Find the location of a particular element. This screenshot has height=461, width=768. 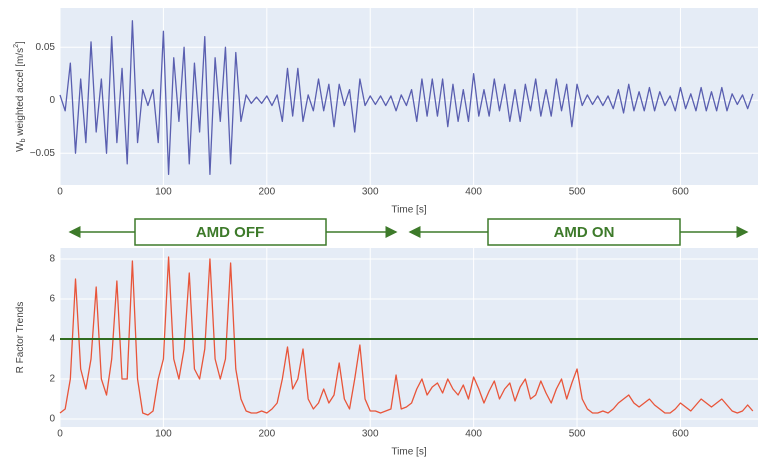

y-tick-label: 0.05 is located at coordinates (46, 47).